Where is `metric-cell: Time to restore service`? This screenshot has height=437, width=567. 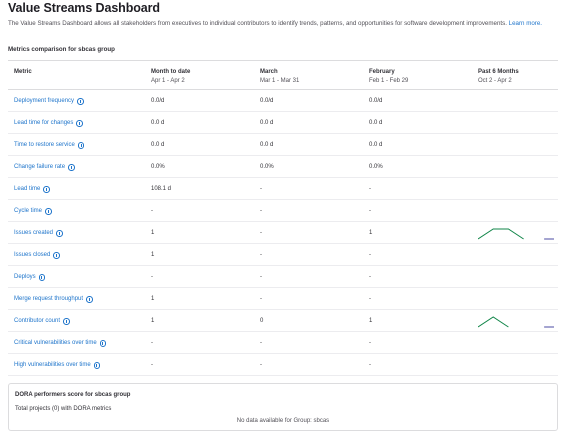 metric-cell: Time to restore service is located at coordinates (49, 145).